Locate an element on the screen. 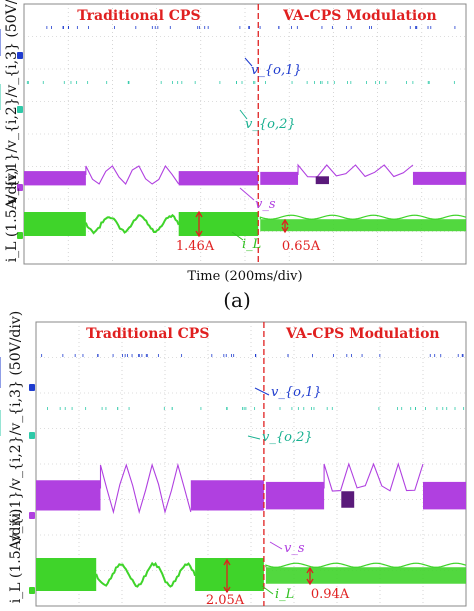  x-axis-label: Time (200ms/div) is located at coordinates (244, 276).